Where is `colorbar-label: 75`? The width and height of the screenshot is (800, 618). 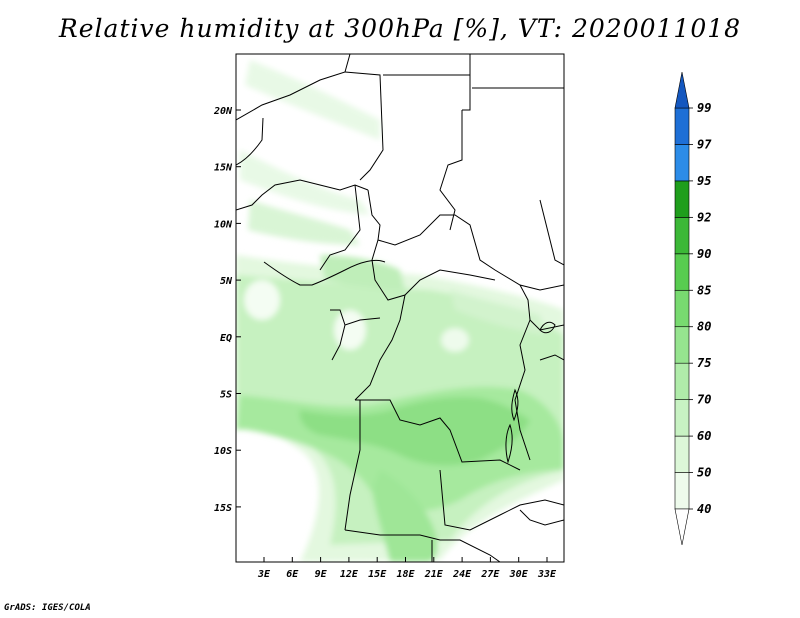 colorbar-label: 75 is located at coordinates (704, 363).